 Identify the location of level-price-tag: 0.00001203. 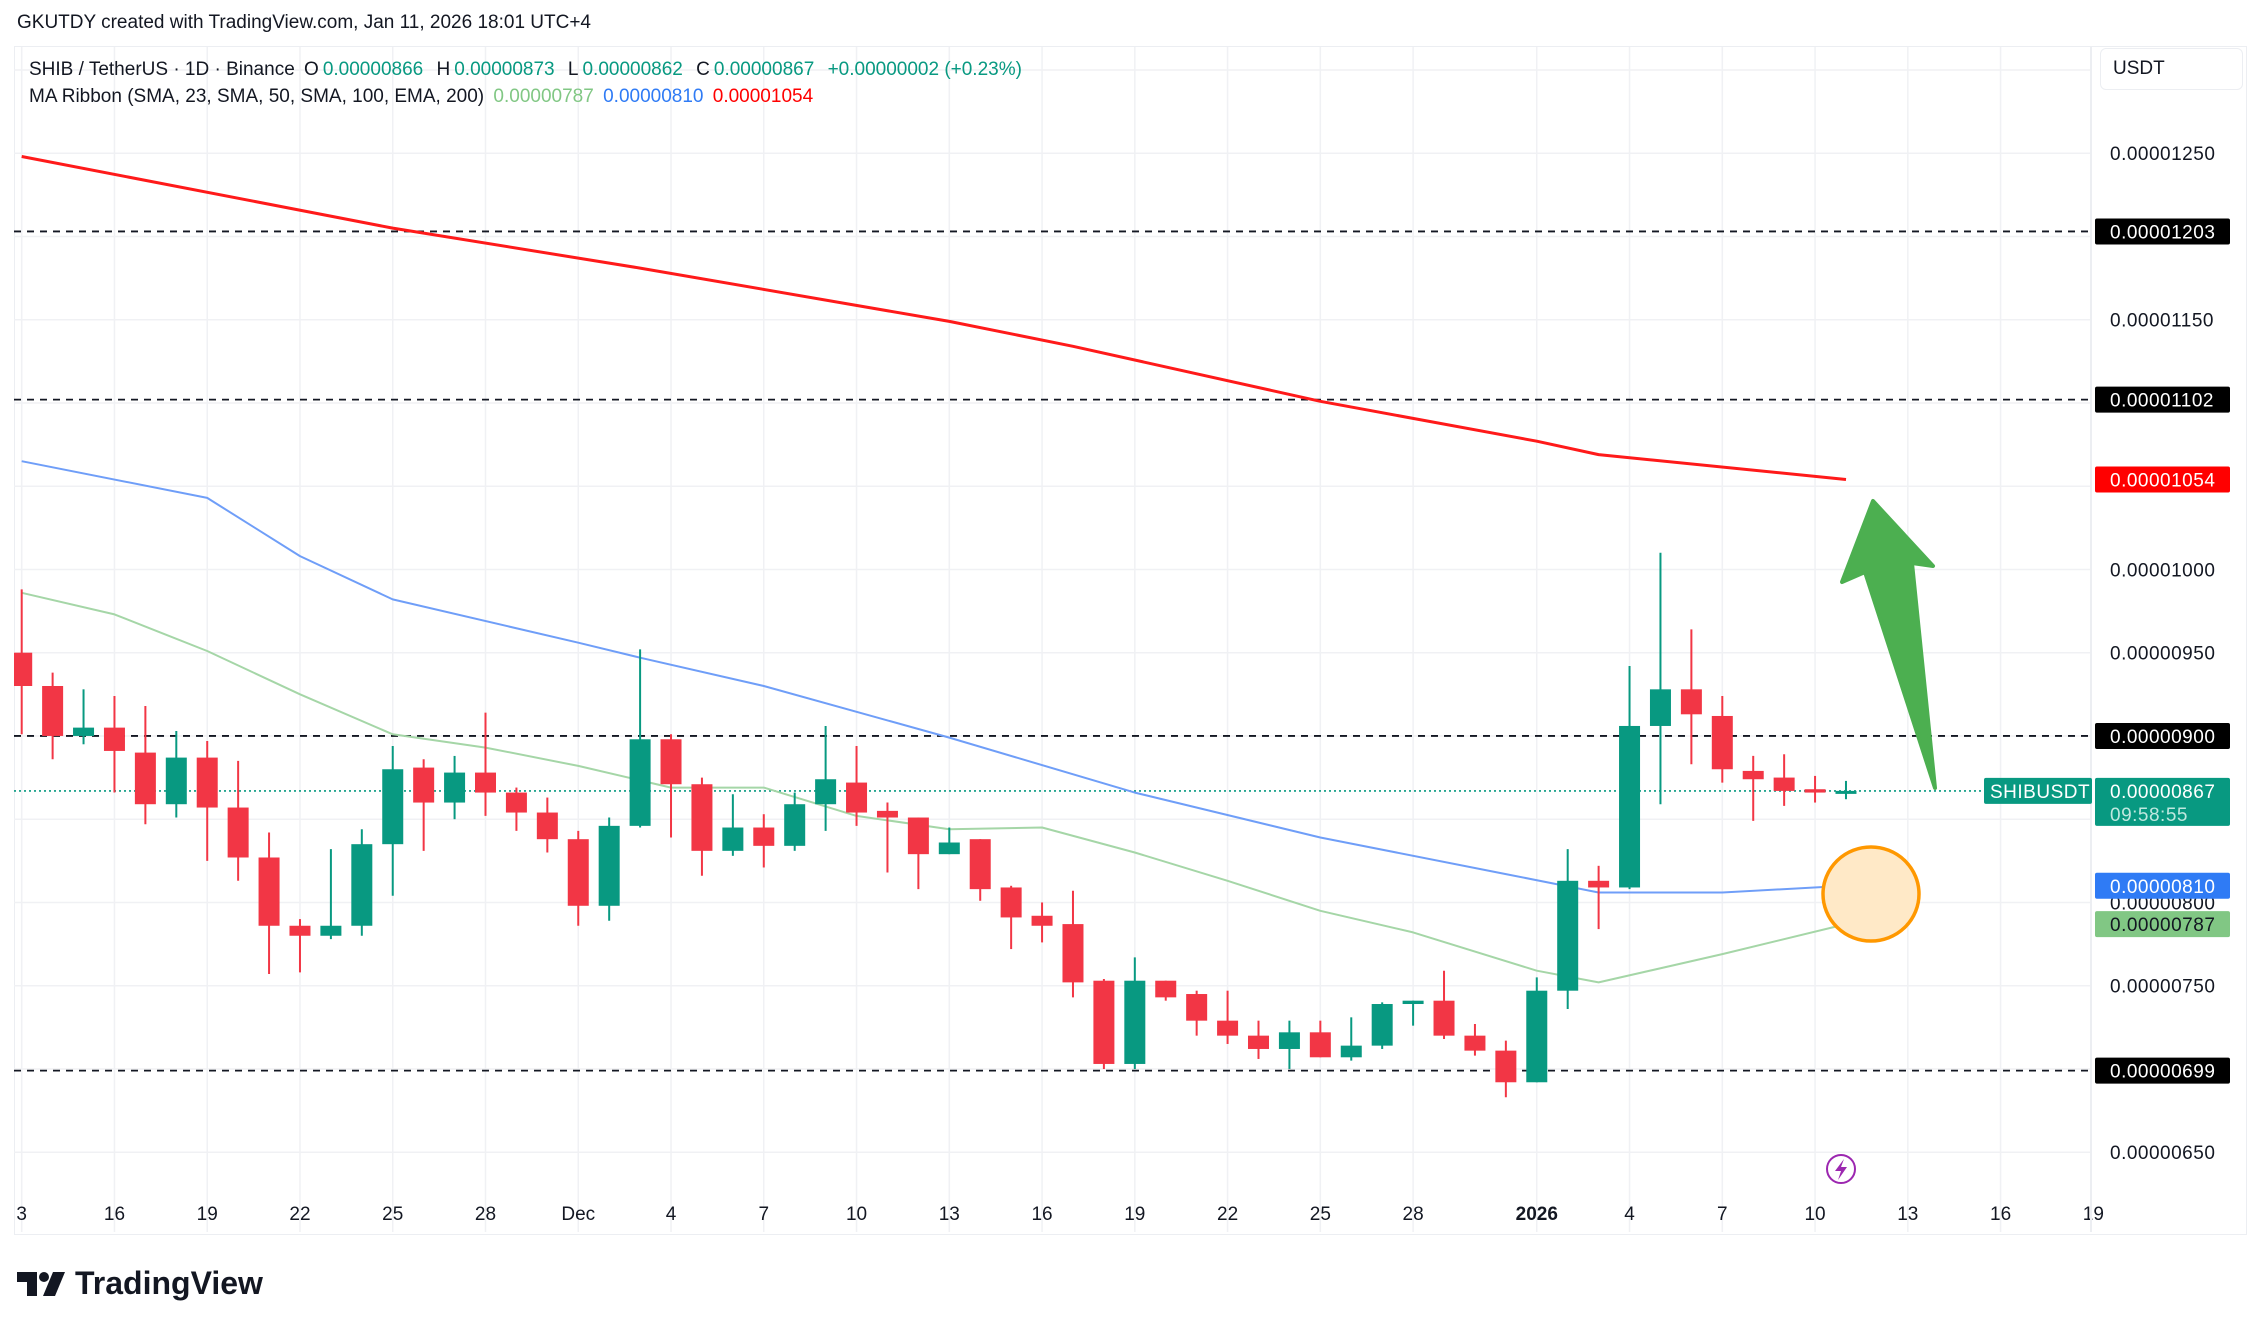
(2162, 232).